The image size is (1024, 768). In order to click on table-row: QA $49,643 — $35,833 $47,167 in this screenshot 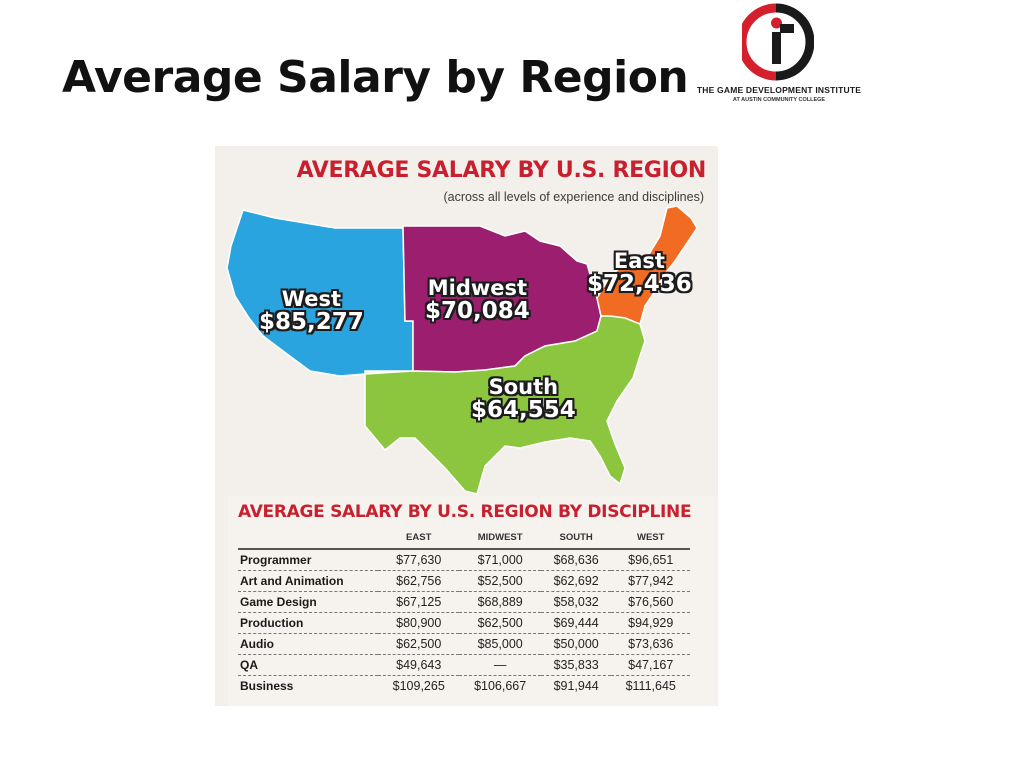, I will do `click(464, 665)`.